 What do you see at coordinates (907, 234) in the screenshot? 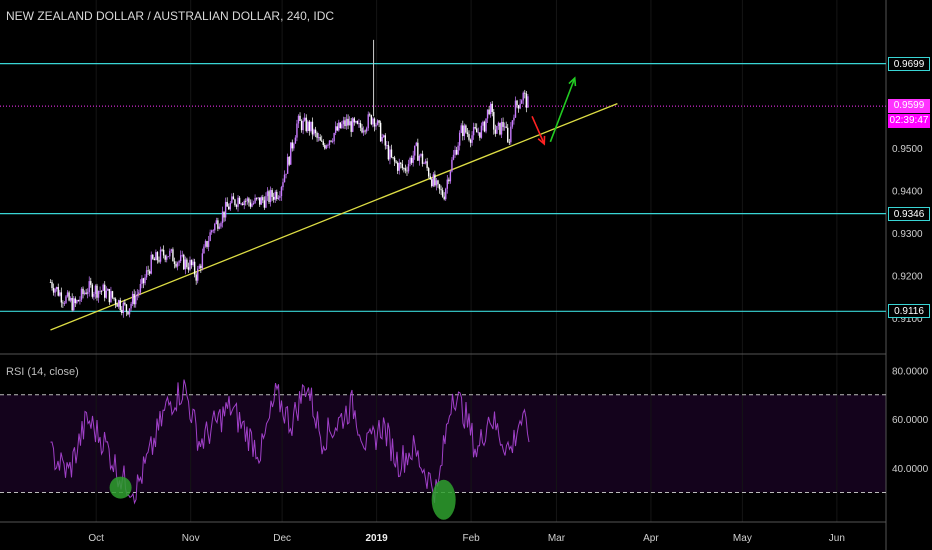
I see `price-axis: 0.9500 0.9400 0.9300 0.9200 0.9100` at bounding box center [907, 234].